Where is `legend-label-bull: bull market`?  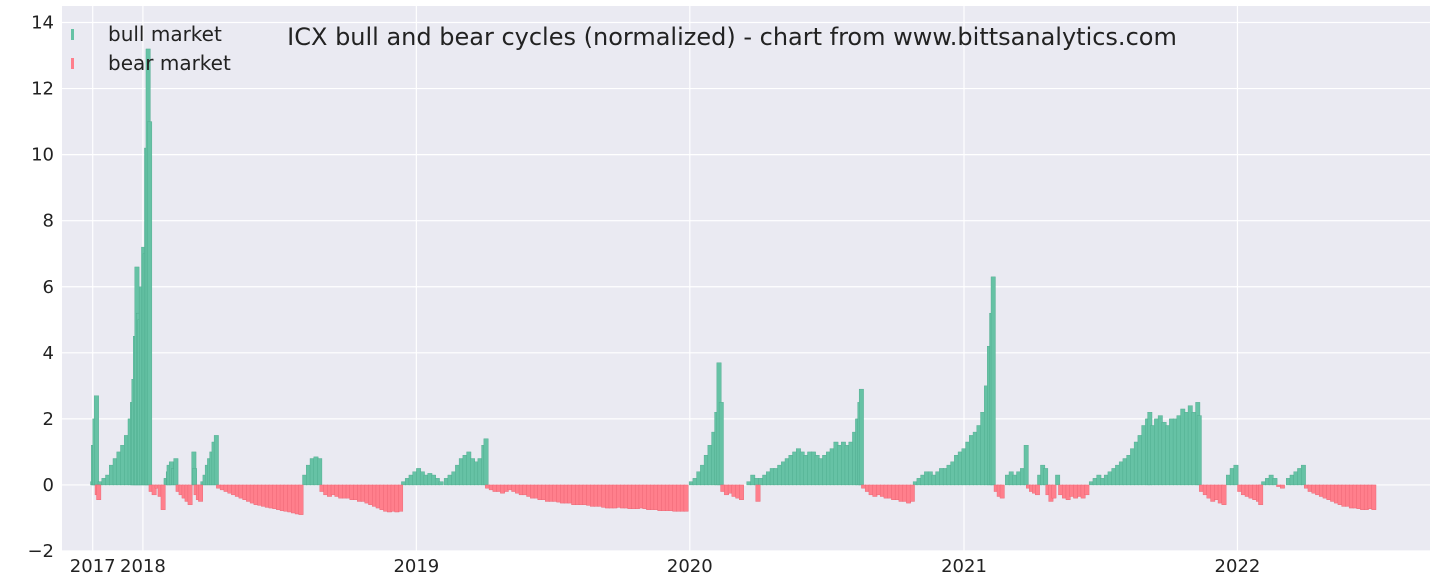 legend-label-bull: bull market is located at coordinates (165, 34).